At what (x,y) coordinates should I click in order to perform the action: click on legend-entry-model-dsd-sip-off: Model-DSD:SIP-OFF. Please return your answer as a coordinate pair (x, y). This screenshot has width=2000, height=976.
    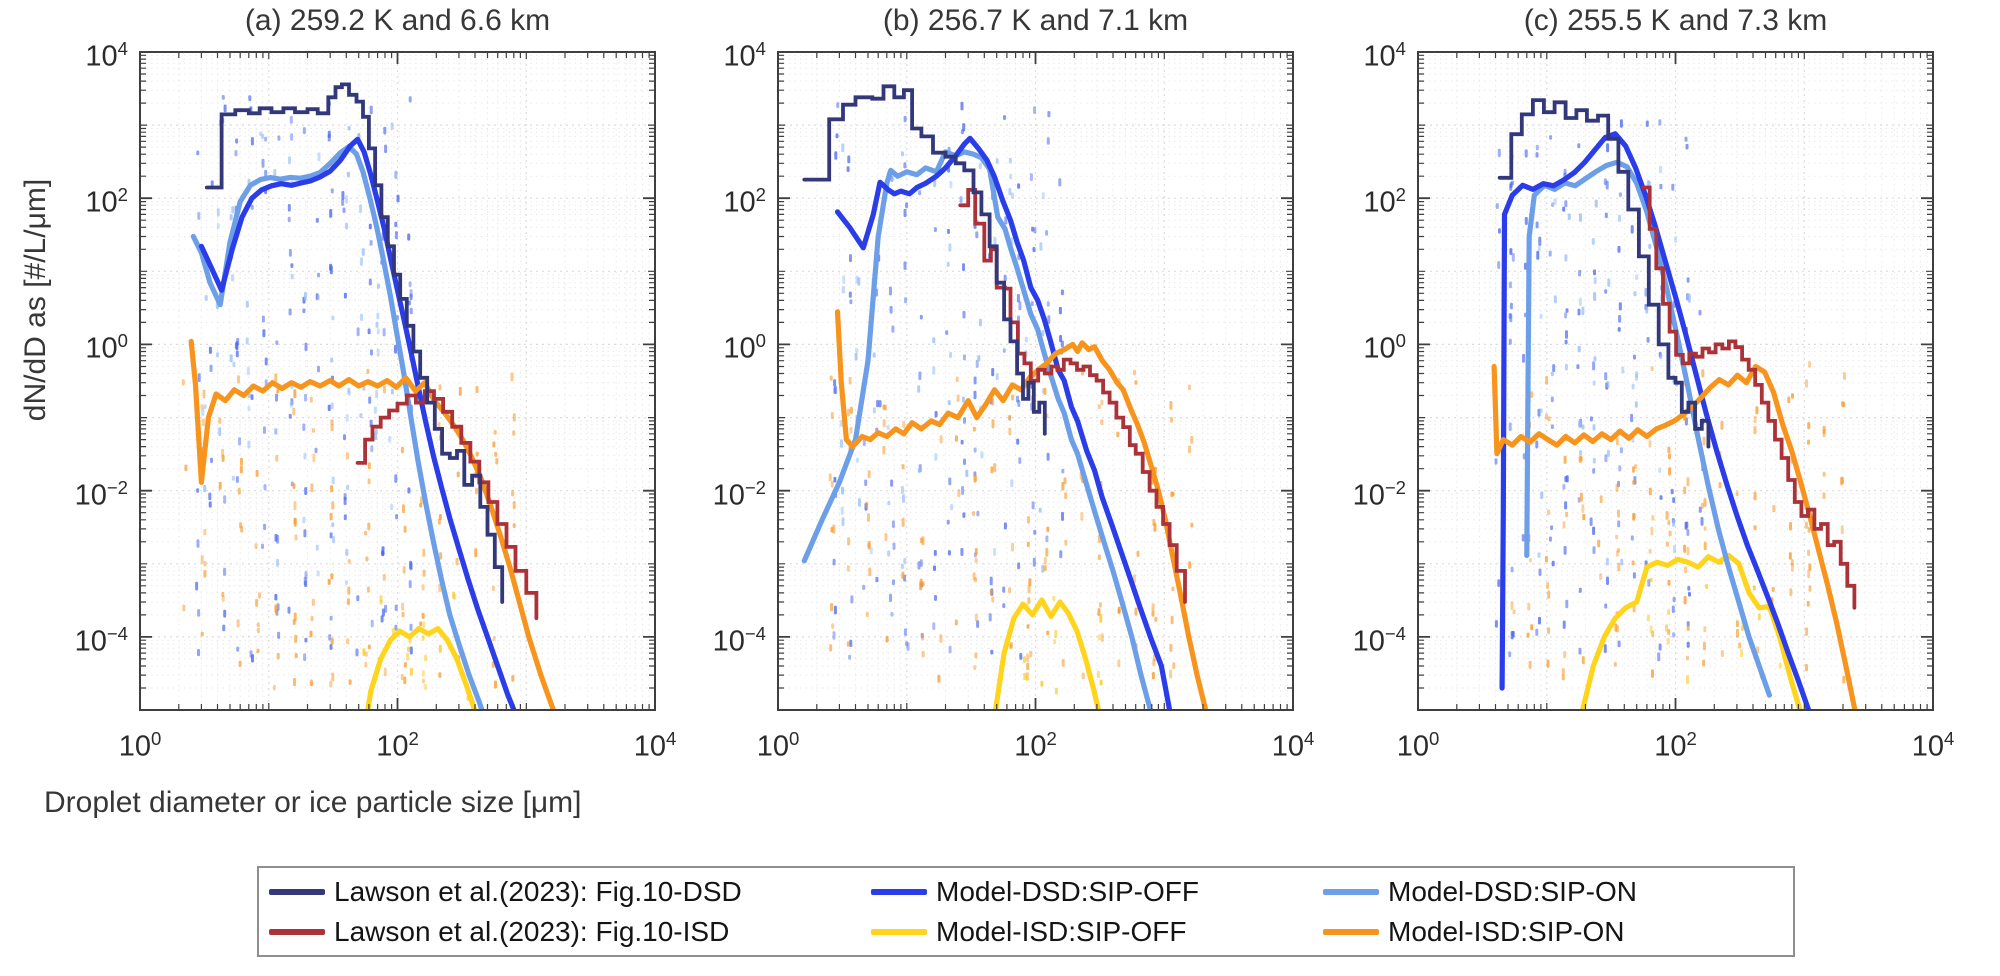
    Looking at the image, I should click on (1035, 892).